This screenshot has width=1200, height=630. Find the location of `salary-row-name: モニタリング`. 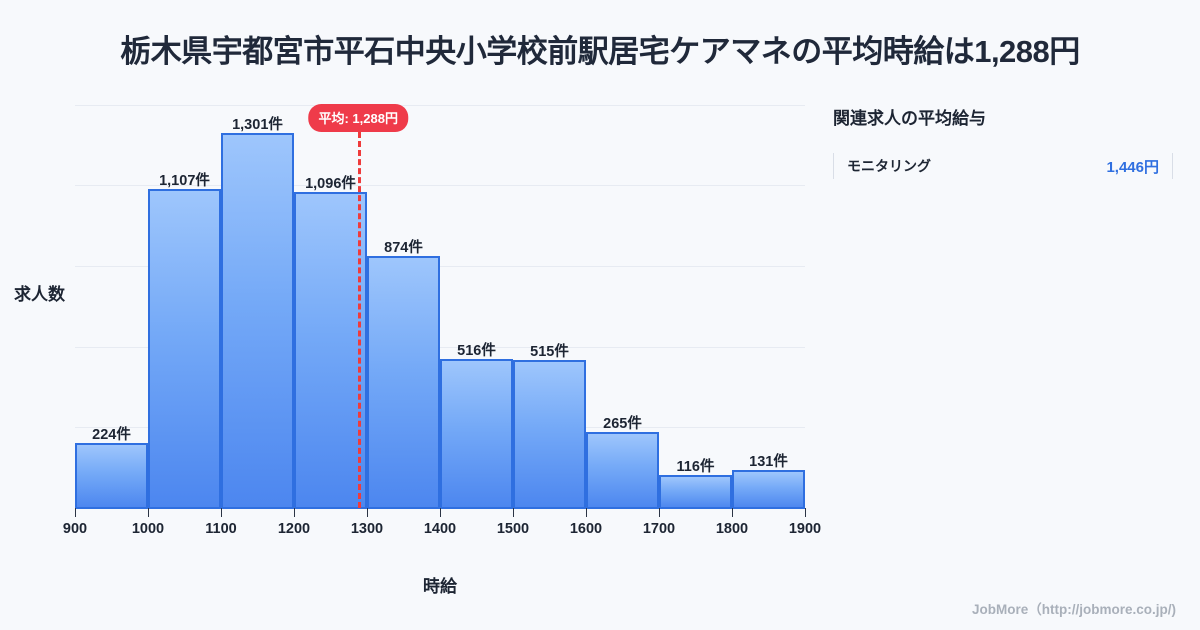

salary-row-name: モニタリング is located at coordinates (889, 166).